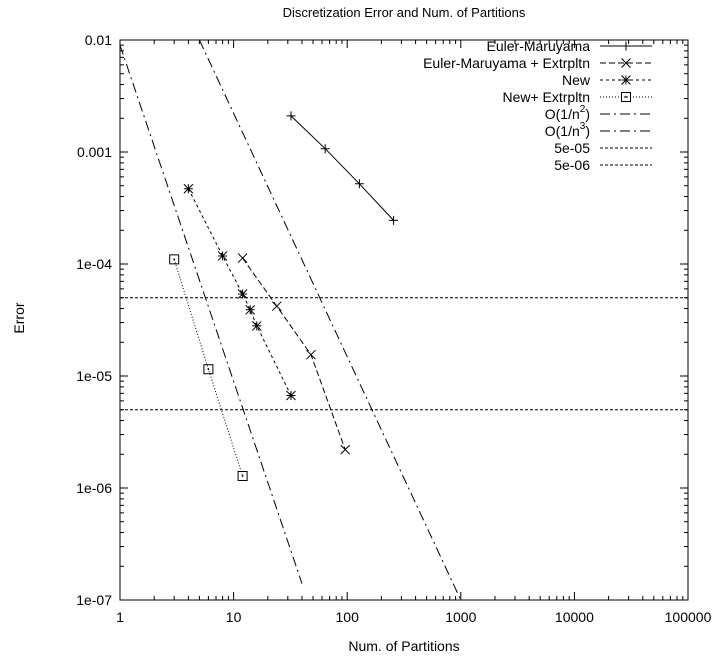  What do you see at coordinates (506, 63) in the screenshot?
I see `series-1-legend-label: Euler-Maruyama + Extrpltn` at bounding box center [506, 63].